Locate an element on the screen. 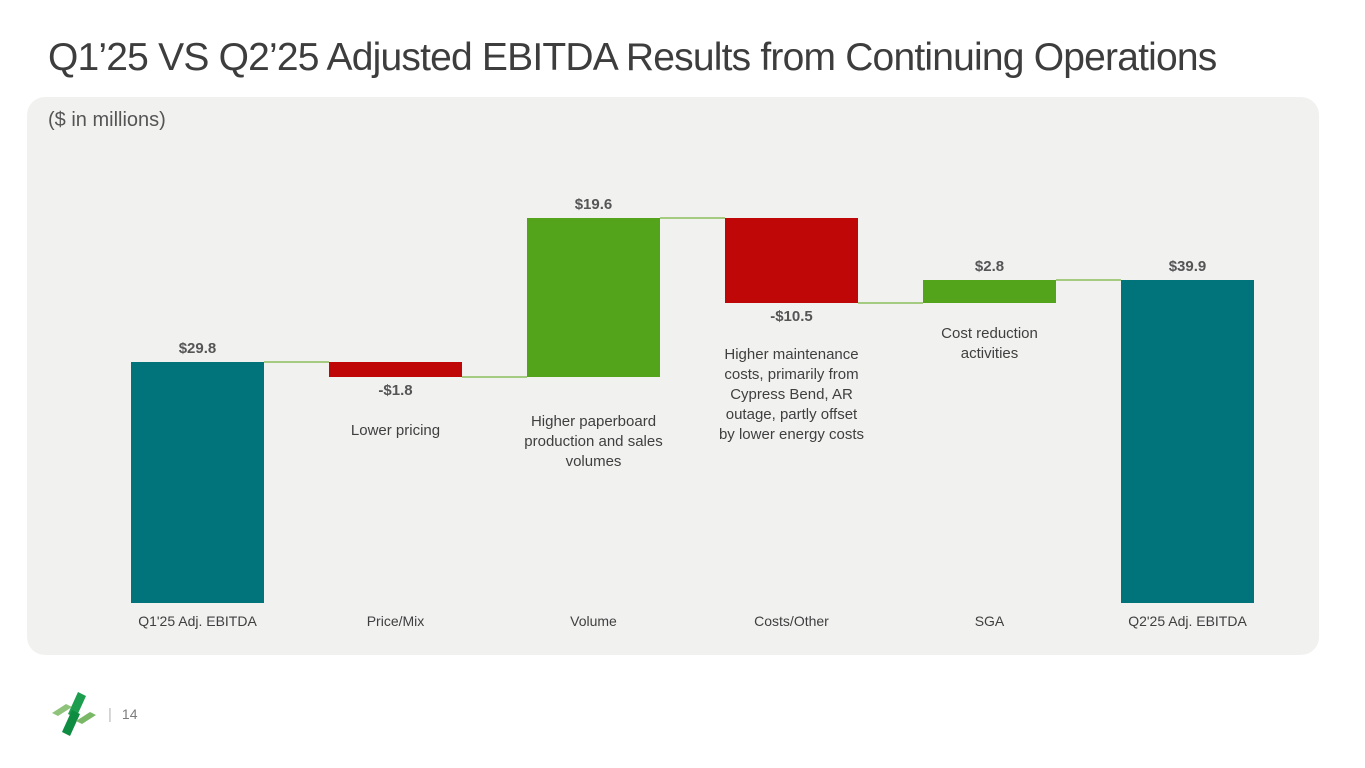  bar-value-label: $19.6 is located at coordinates (593, 204).